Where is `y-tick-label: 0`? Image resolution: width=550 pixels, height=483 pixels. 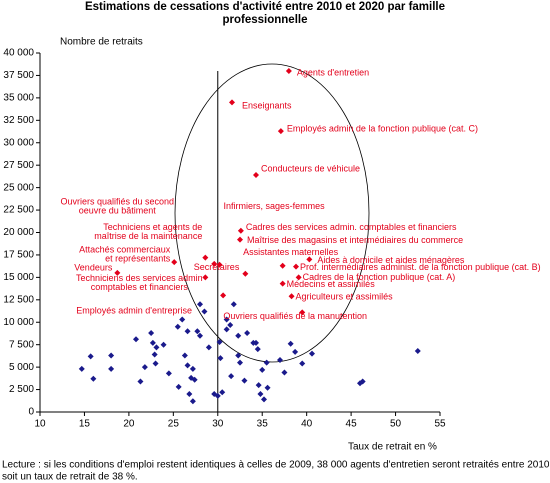
y-tick-label: 0 is located at coordinates (31, 412).